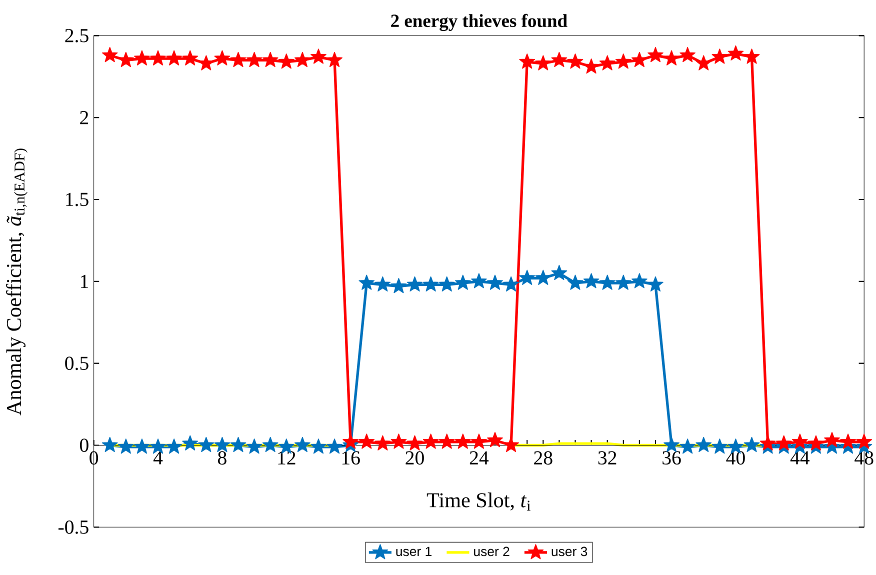  What do you see at coordinates (76, 35) in the screenshot?
I see `y-tick-label: 2.5` at bounding box center [76, 35].